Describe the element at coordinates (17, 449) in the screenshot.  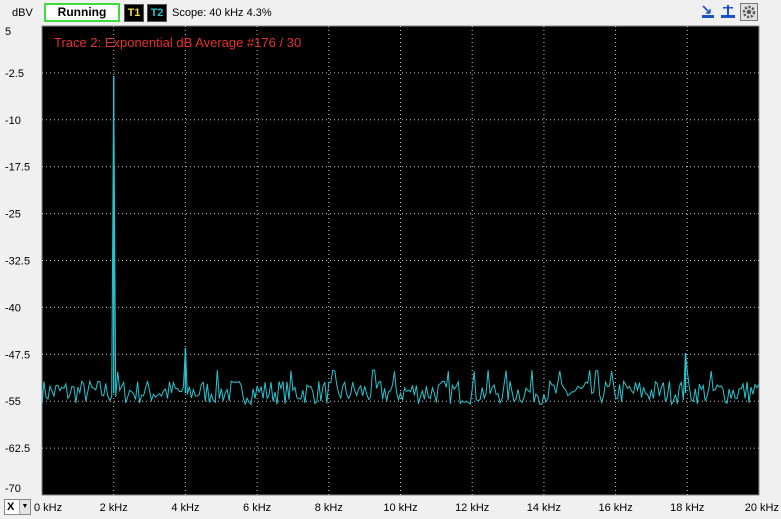
I see `y-tick-label: -62.5` at that location.